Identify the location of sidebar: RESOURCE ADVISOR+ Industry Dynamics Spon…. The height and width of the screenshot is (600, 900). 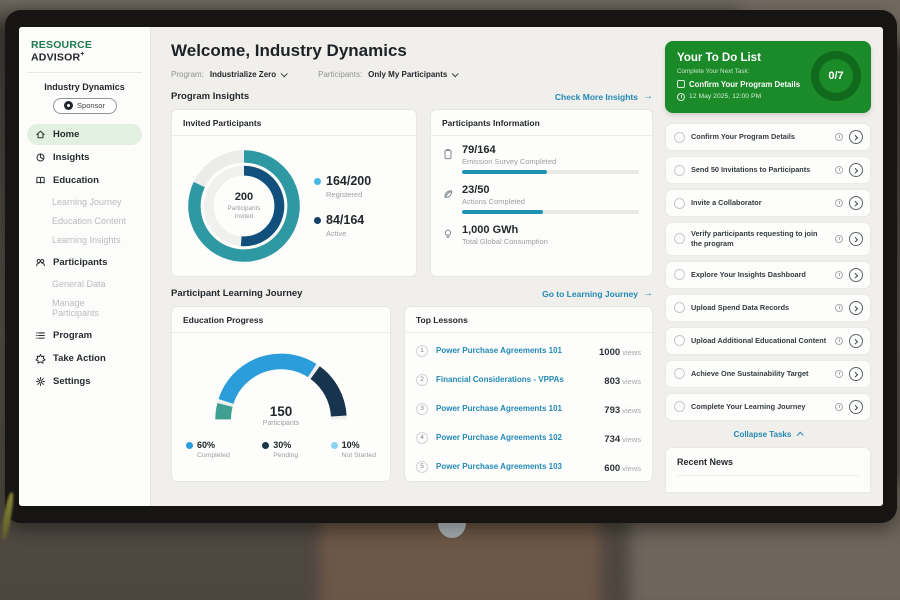
(85, 266).